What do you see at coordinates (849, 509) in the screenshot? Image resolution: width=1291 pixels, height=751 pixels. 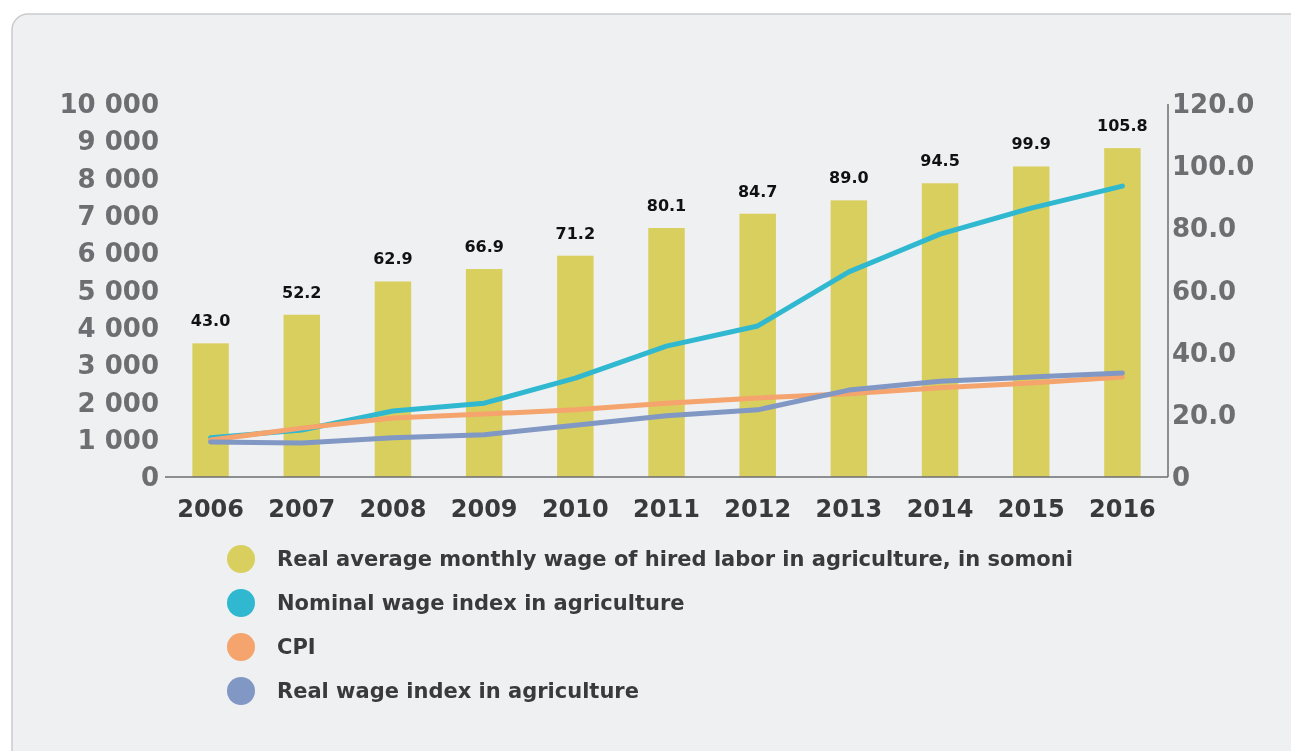 I see `x-tick-label: 2013` at bounding box center [849, 509].